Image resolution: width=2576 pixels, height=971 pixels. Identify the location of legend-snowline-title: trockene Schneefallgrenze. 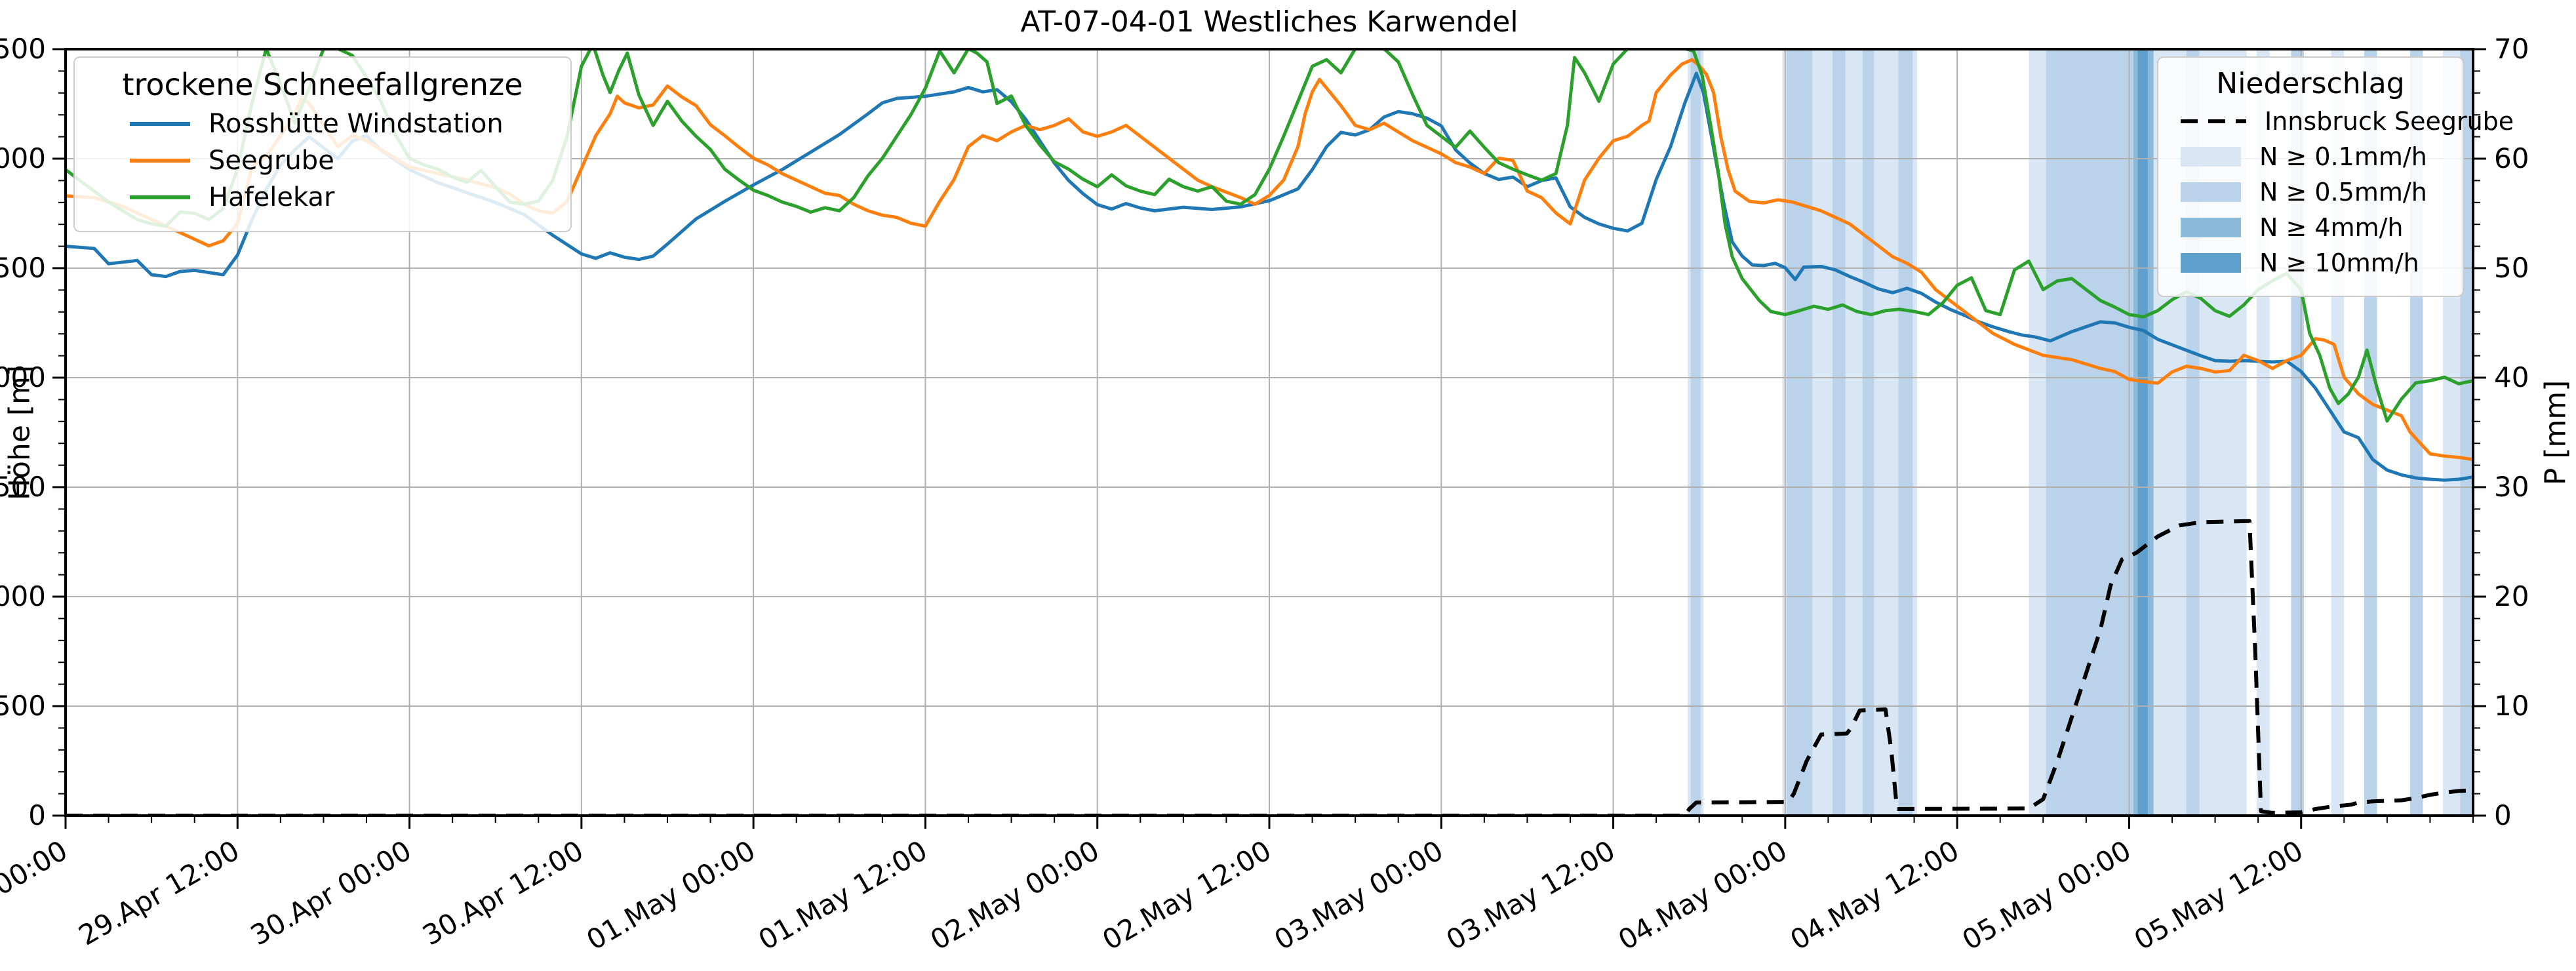
(322, 84).